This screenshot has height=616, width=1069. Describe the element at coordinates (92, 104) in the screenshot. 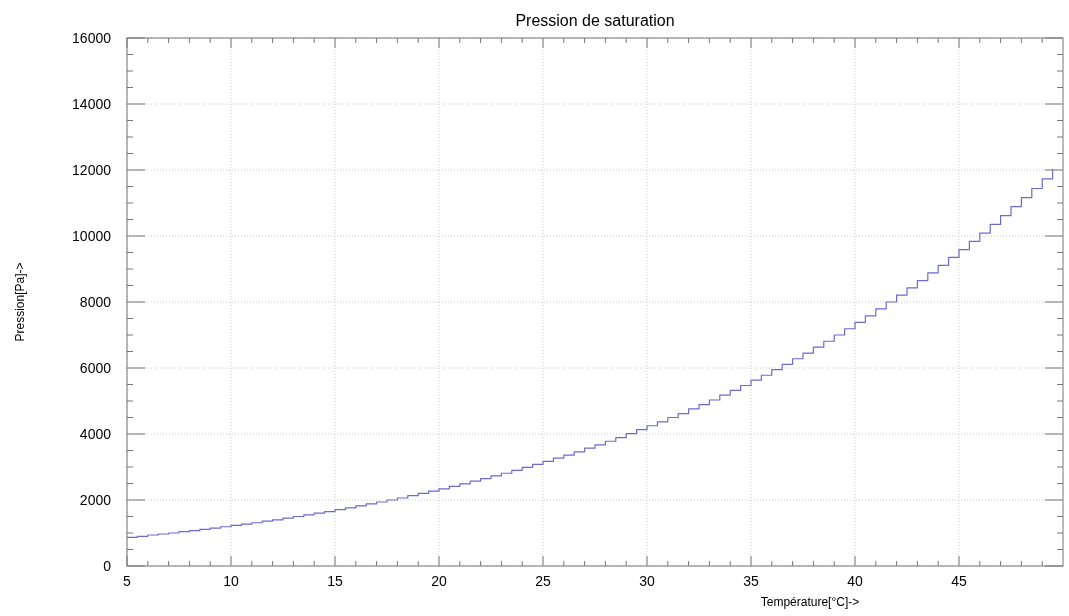

I see `y-tick-label: 14000` at that location.